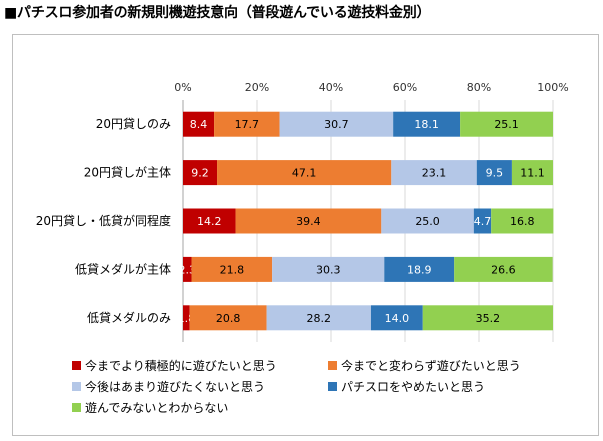 The width and height of the screenshot is (603, 441). What do you see at coordinates (133, 123) in the screenshot?
I see `category-label: 20円貸しのみ` at bounding box center [133, 123].